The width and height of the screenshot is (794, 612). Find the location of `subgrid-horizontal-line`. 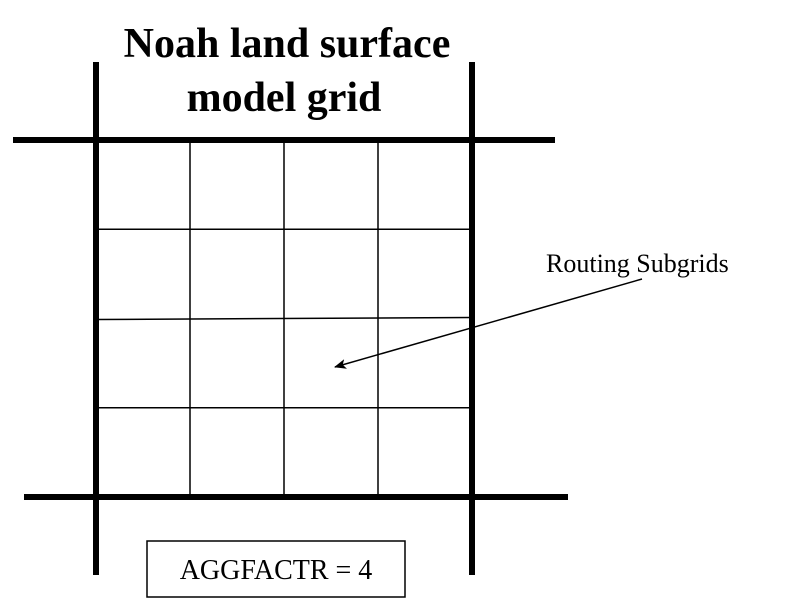

subgrid-horizontal-line is located at coordinates (284, 318).